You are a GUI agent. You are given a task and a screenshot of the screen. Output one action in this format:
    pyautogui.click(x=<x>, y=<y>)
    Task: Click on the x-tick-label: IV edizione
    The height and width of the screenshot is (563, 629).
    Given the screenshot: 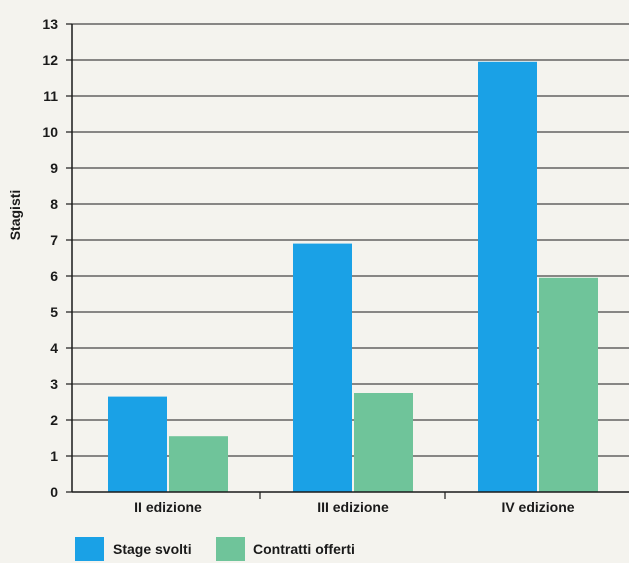 What is the action you would take?
    pyautogui.click(x=537, y=507)
    